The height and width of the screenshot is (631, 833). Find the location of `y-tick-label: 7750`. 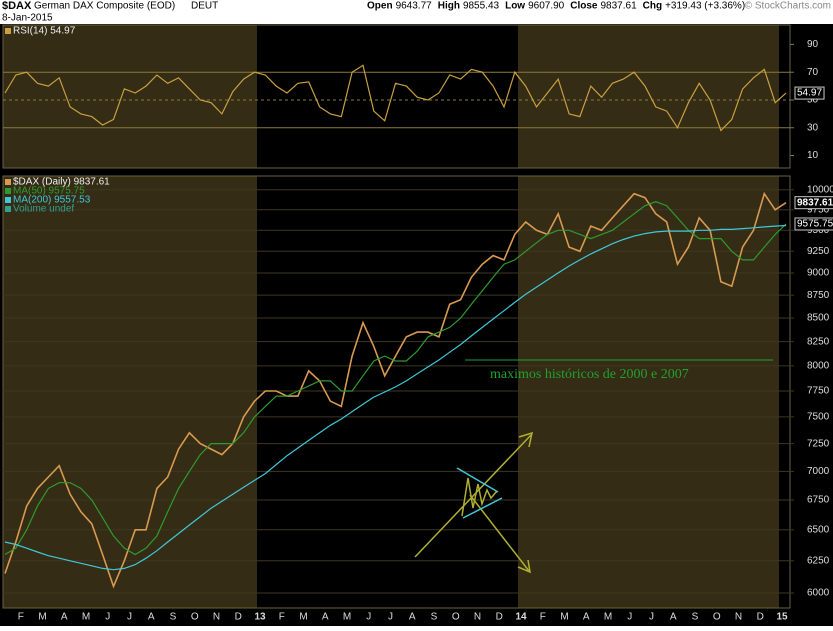

y-tick-label: 7750 is located at coordinates (818, 391).